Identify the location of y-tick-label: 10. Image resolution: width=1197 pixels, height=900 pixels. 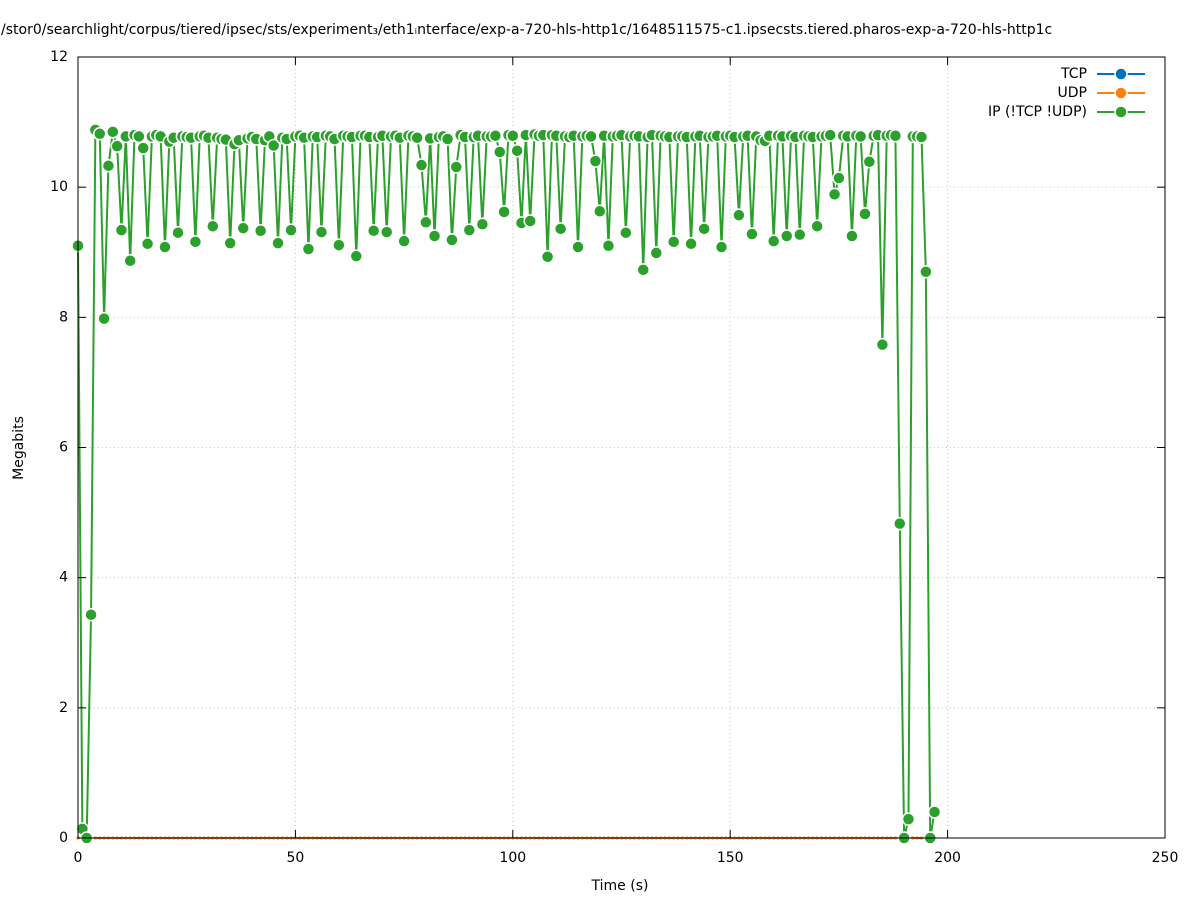
(59, 187).